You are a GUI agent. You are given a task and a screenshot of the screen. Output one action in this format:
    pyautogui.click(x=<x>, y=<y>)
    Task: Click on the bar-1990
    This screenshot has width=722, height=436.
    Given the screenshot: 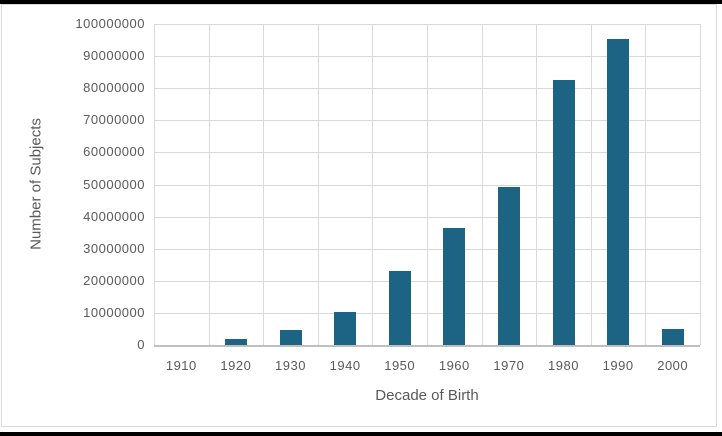 What is the action you would take?
    pyautogui.click(x=618, y=191)
    